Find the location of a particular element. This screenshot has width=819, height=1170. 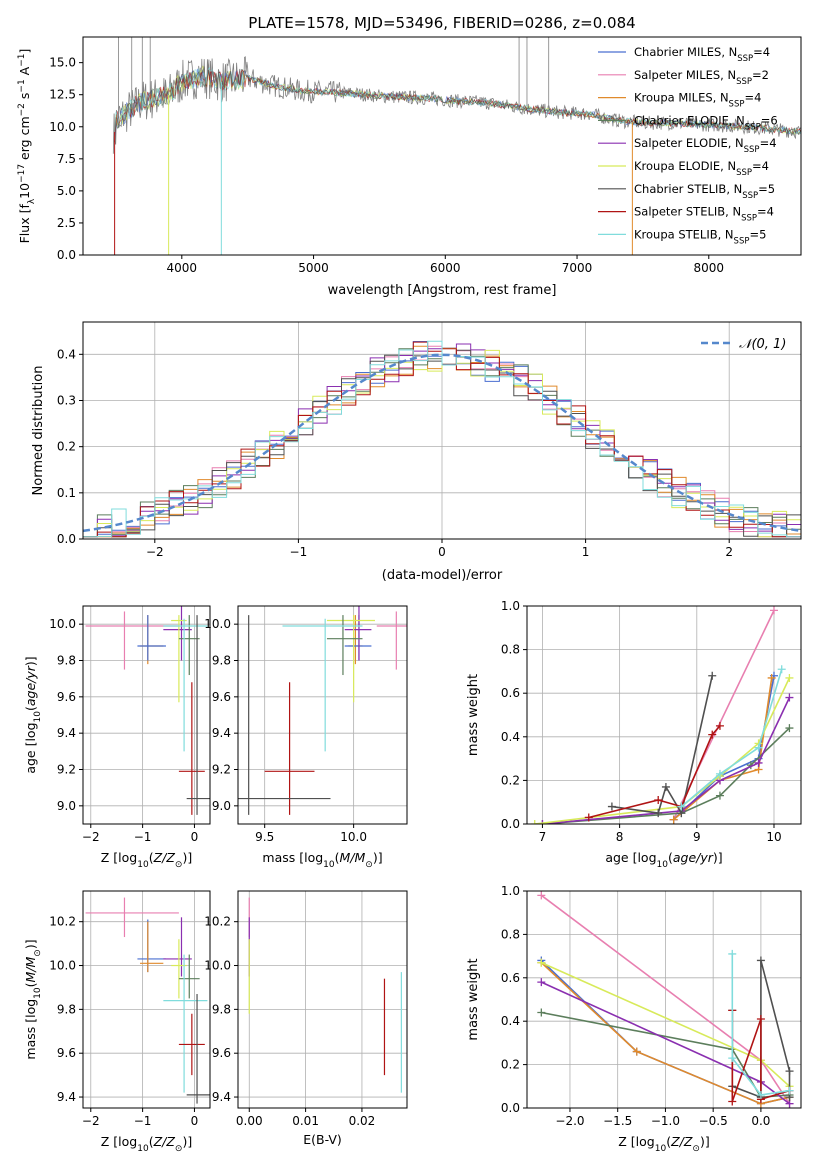

x-tick-label: 8000 is located at coordinates (709, 268).